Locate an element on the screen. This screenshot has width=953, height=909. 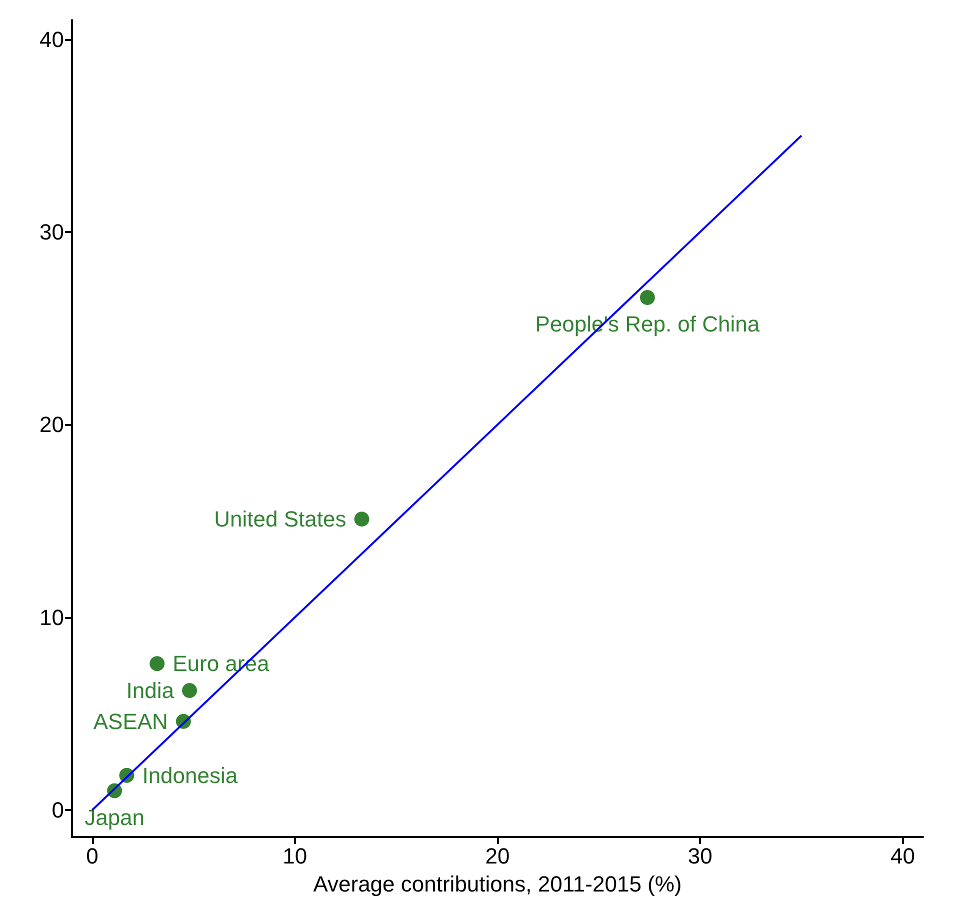
data-label: Japan is located at coordinates (114, 817).